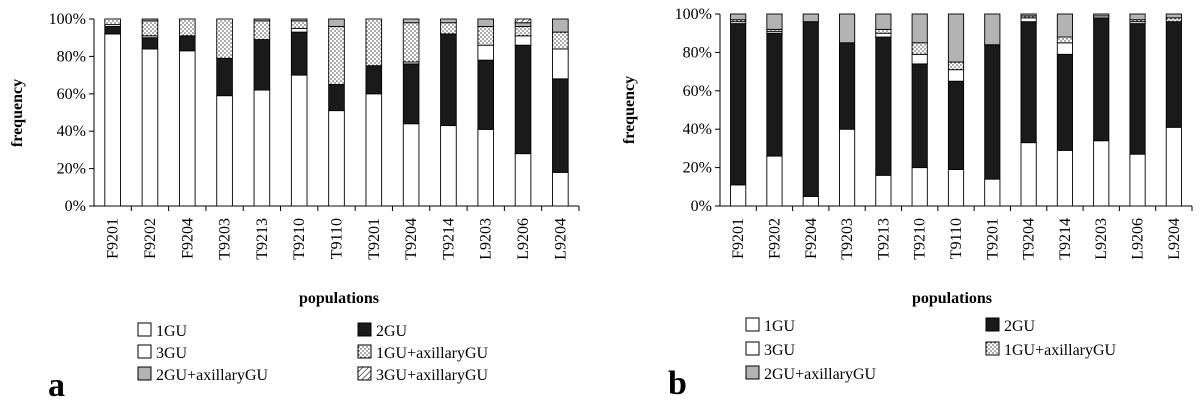  I want to click on panel-a-x-tick-label: T9214, so click(448, 239).